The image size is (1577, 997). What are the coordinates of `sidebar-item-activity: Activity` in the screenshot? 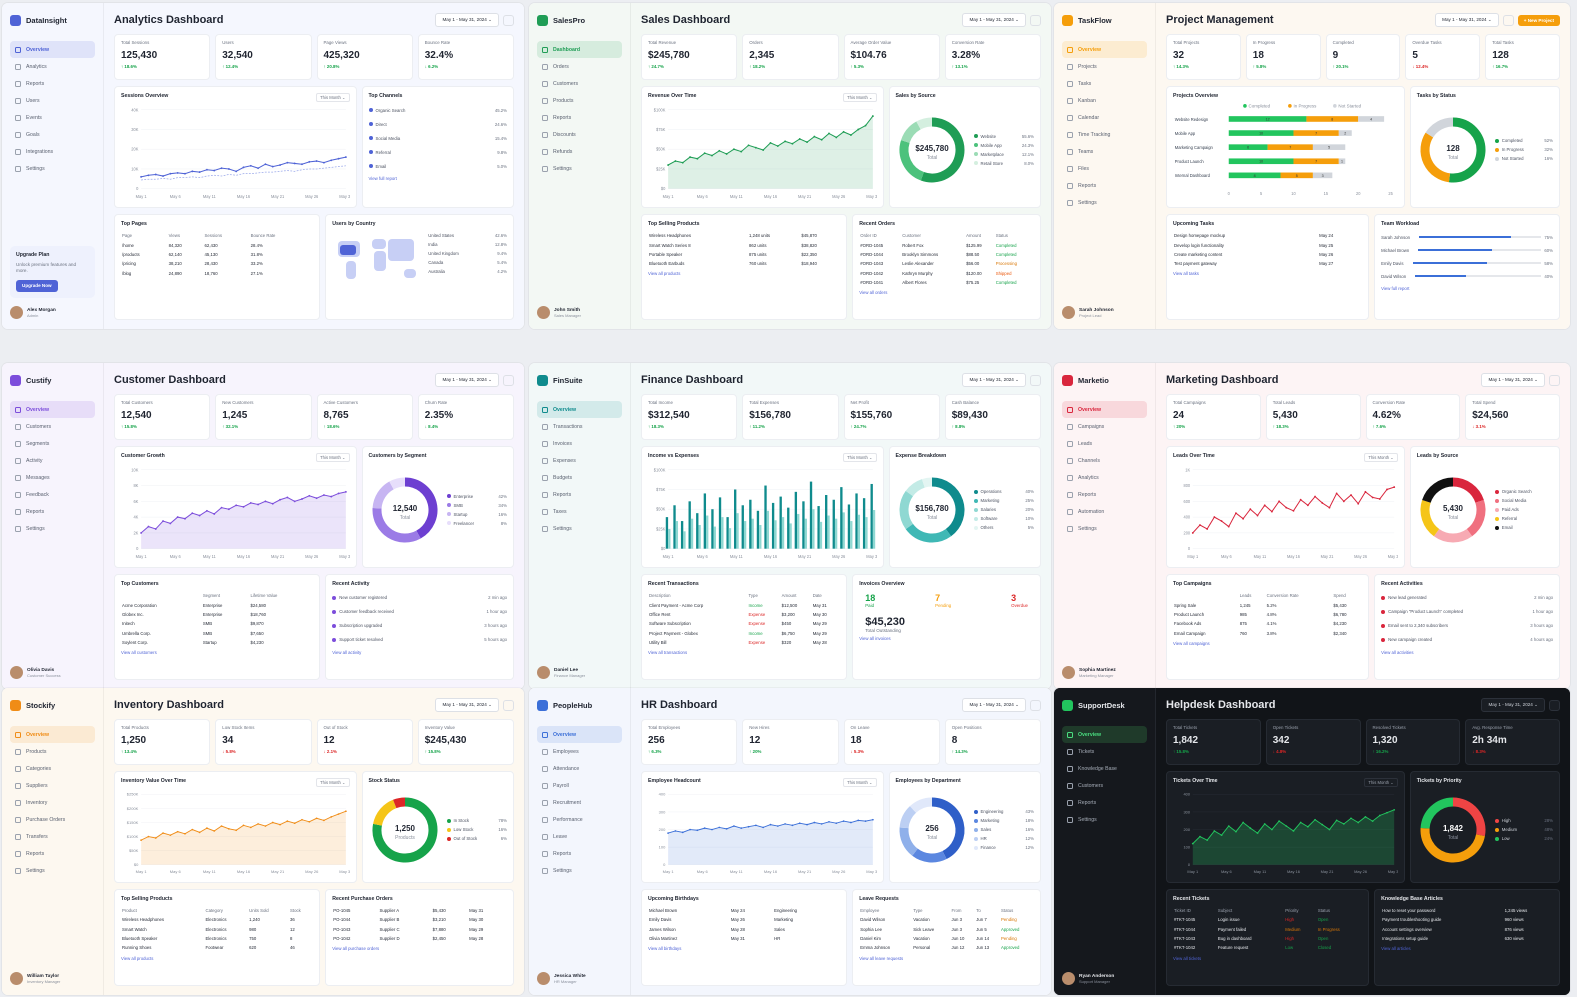 It's located at (52, 460).